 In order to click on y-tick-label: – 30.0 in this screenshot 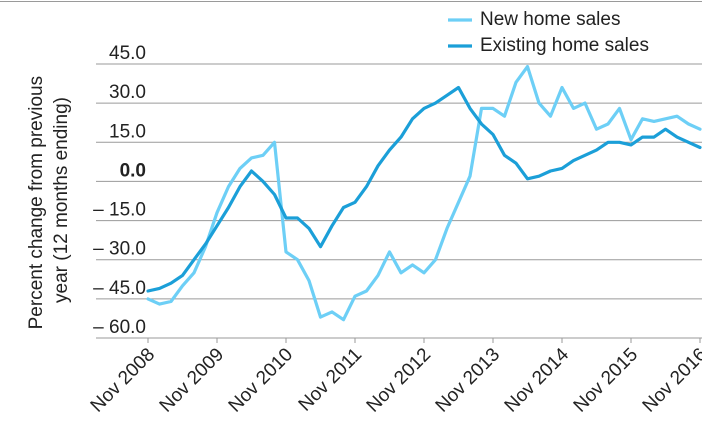, I will do `click(119, 249)`.